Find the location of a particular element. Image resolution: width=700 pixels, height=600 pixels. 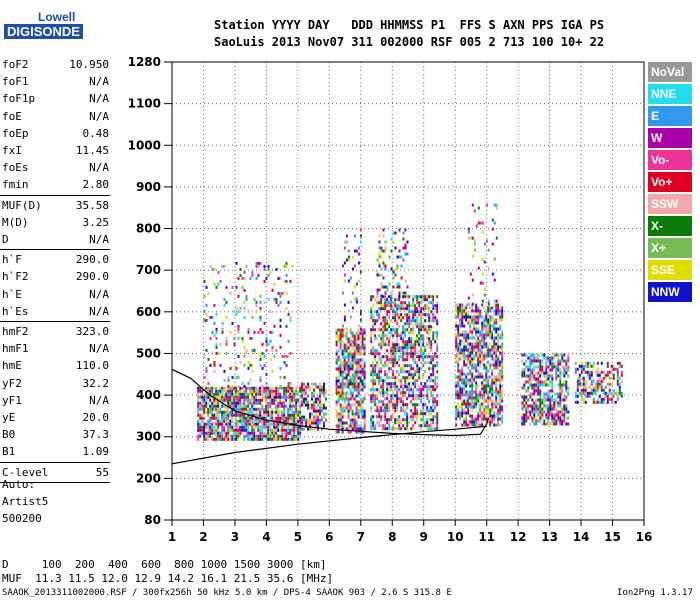

param-name: fxI is located at coordinates (12, 150).